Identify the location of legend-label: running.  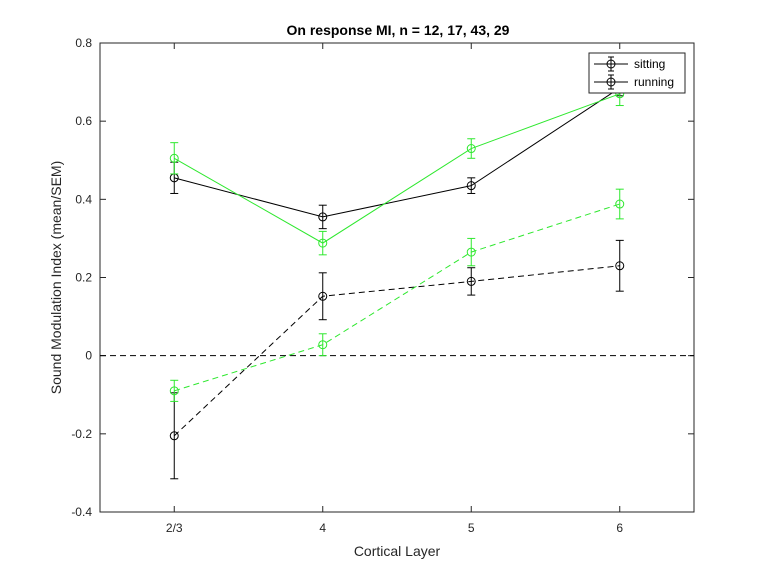
(654, 82).